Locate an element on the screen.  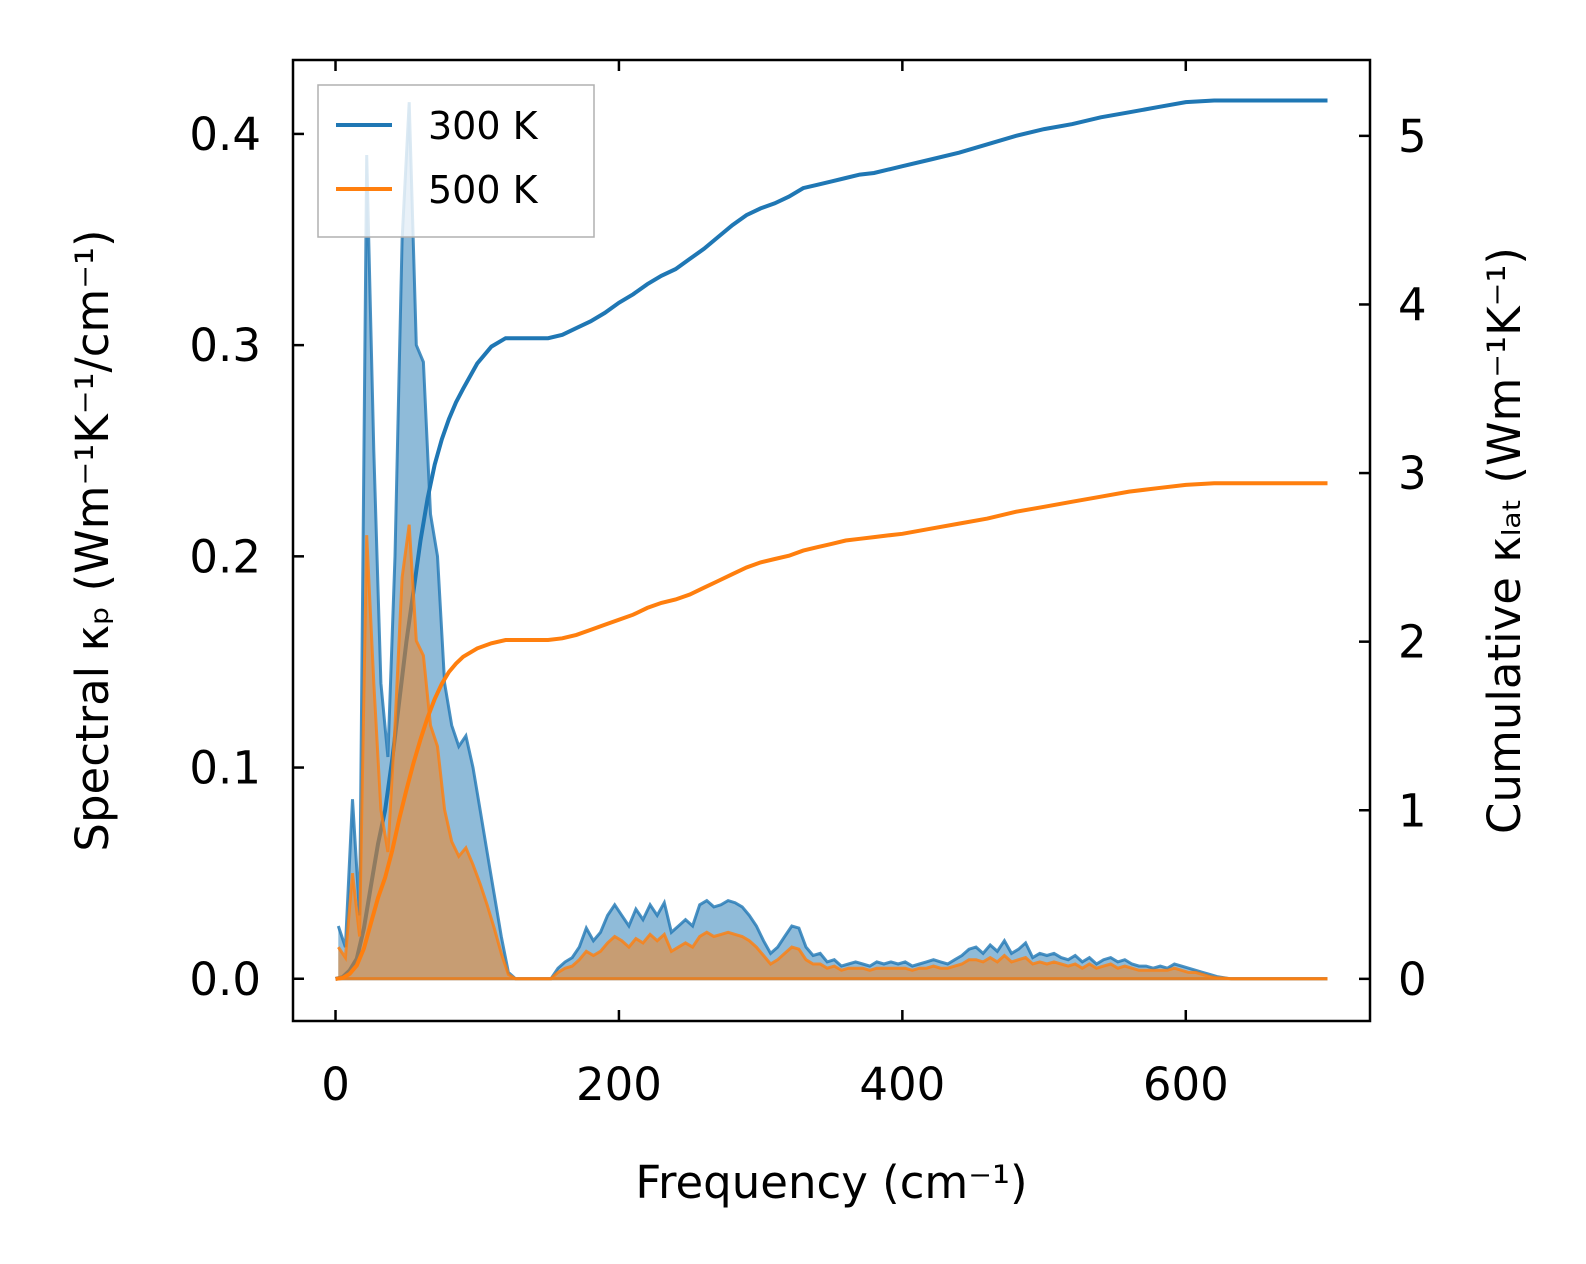
y-tick-label-right: 3 is located at coordinates (1412, 473).